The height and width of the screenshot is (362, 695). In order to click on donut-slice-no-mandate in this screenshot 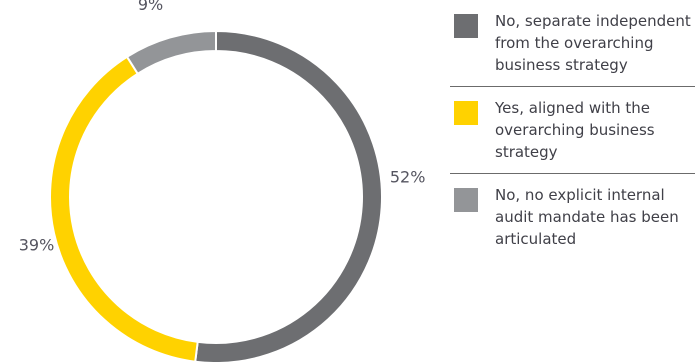, I will do `click(171, 52)`.